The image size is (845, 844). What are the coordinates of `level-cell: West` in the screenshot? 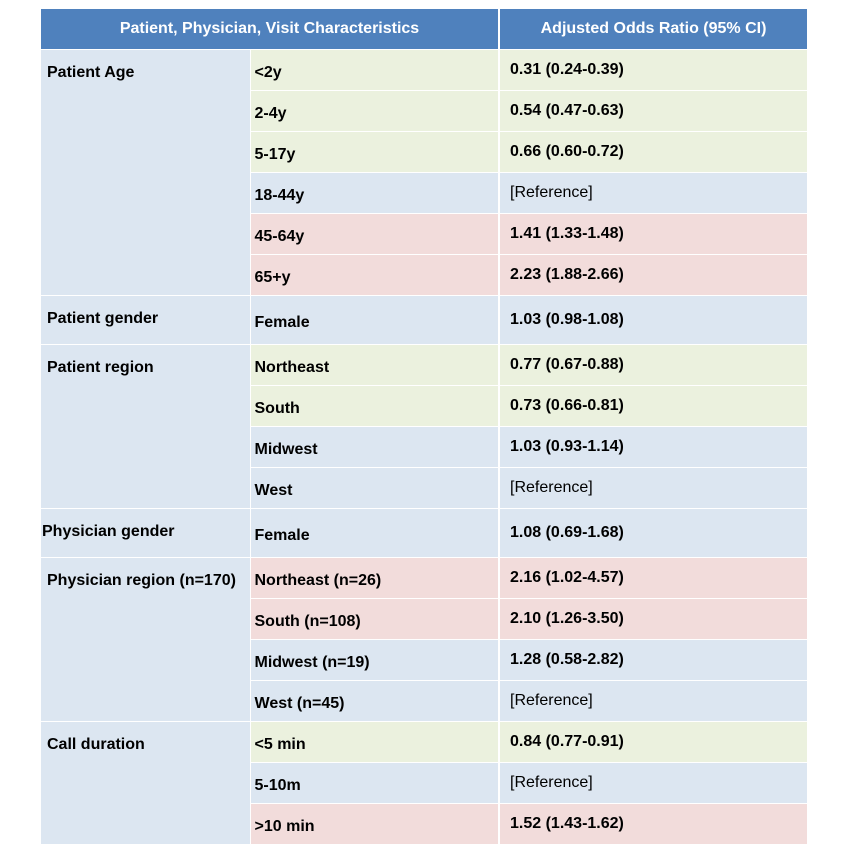 It's located at (374, 488).